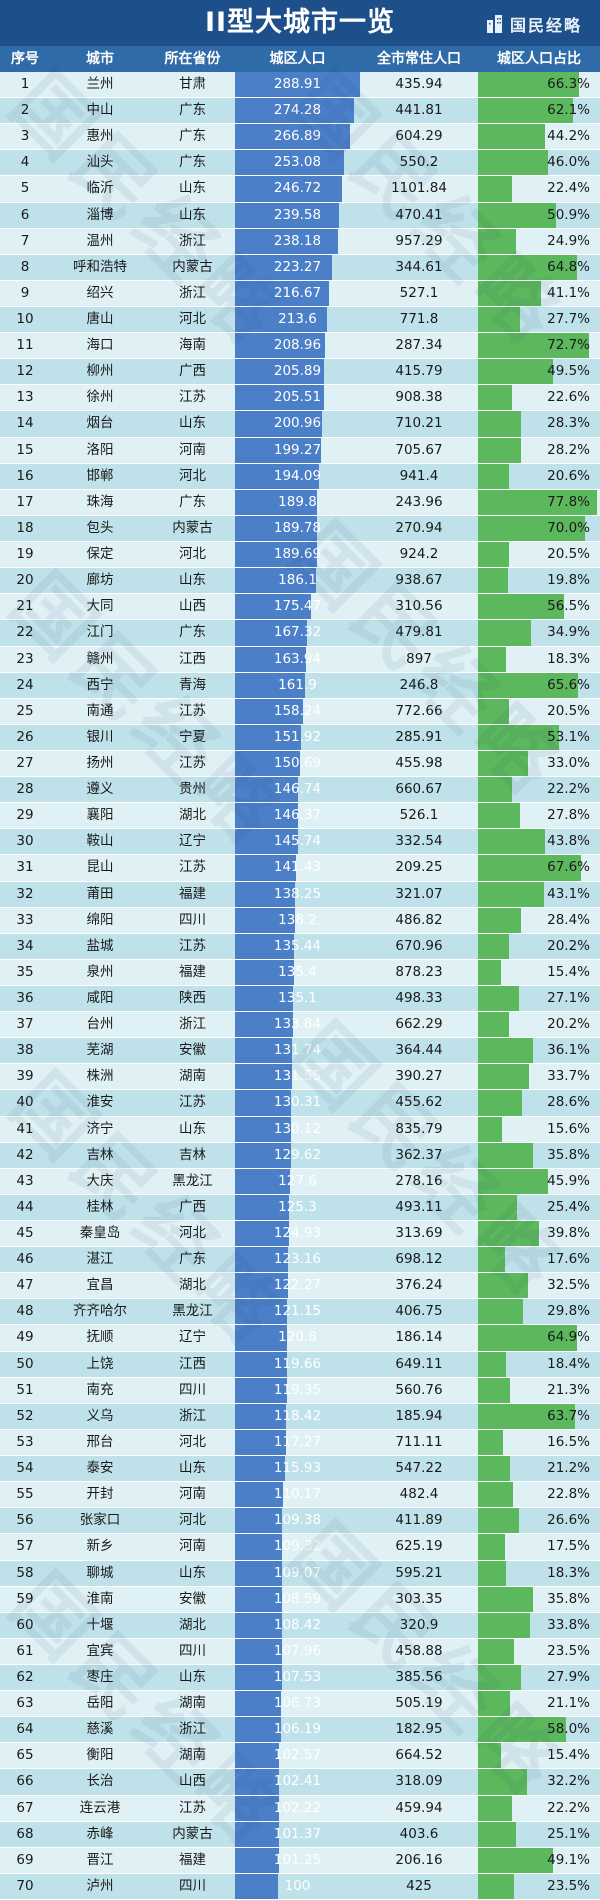 The height and width of the screenshot is (1900, 600). I want to click on table-row: 49 抚顺 辽宁 120.8 186.14 64.9%, so click(300, 1338).